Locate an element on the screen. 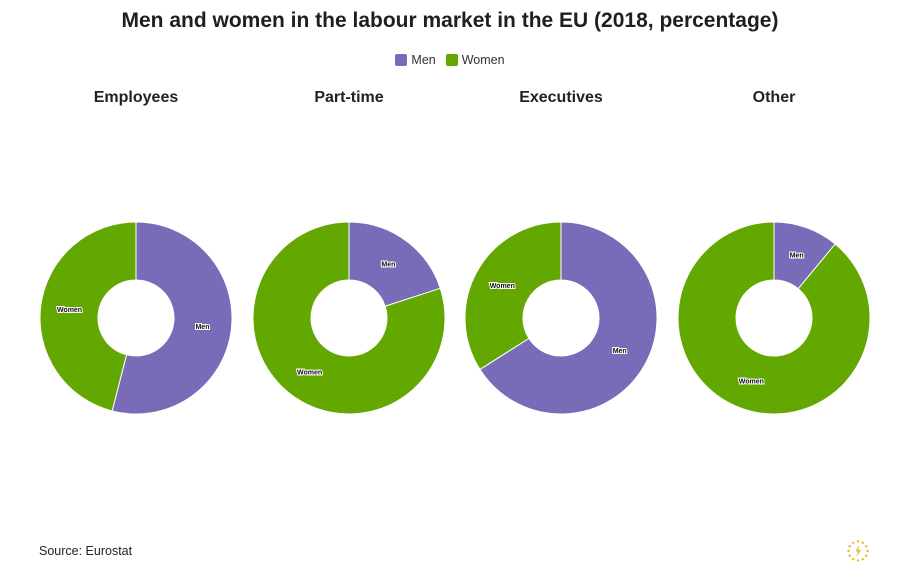  donut-chart-employees: Employees Men Women is located at coordinates (136, 252).